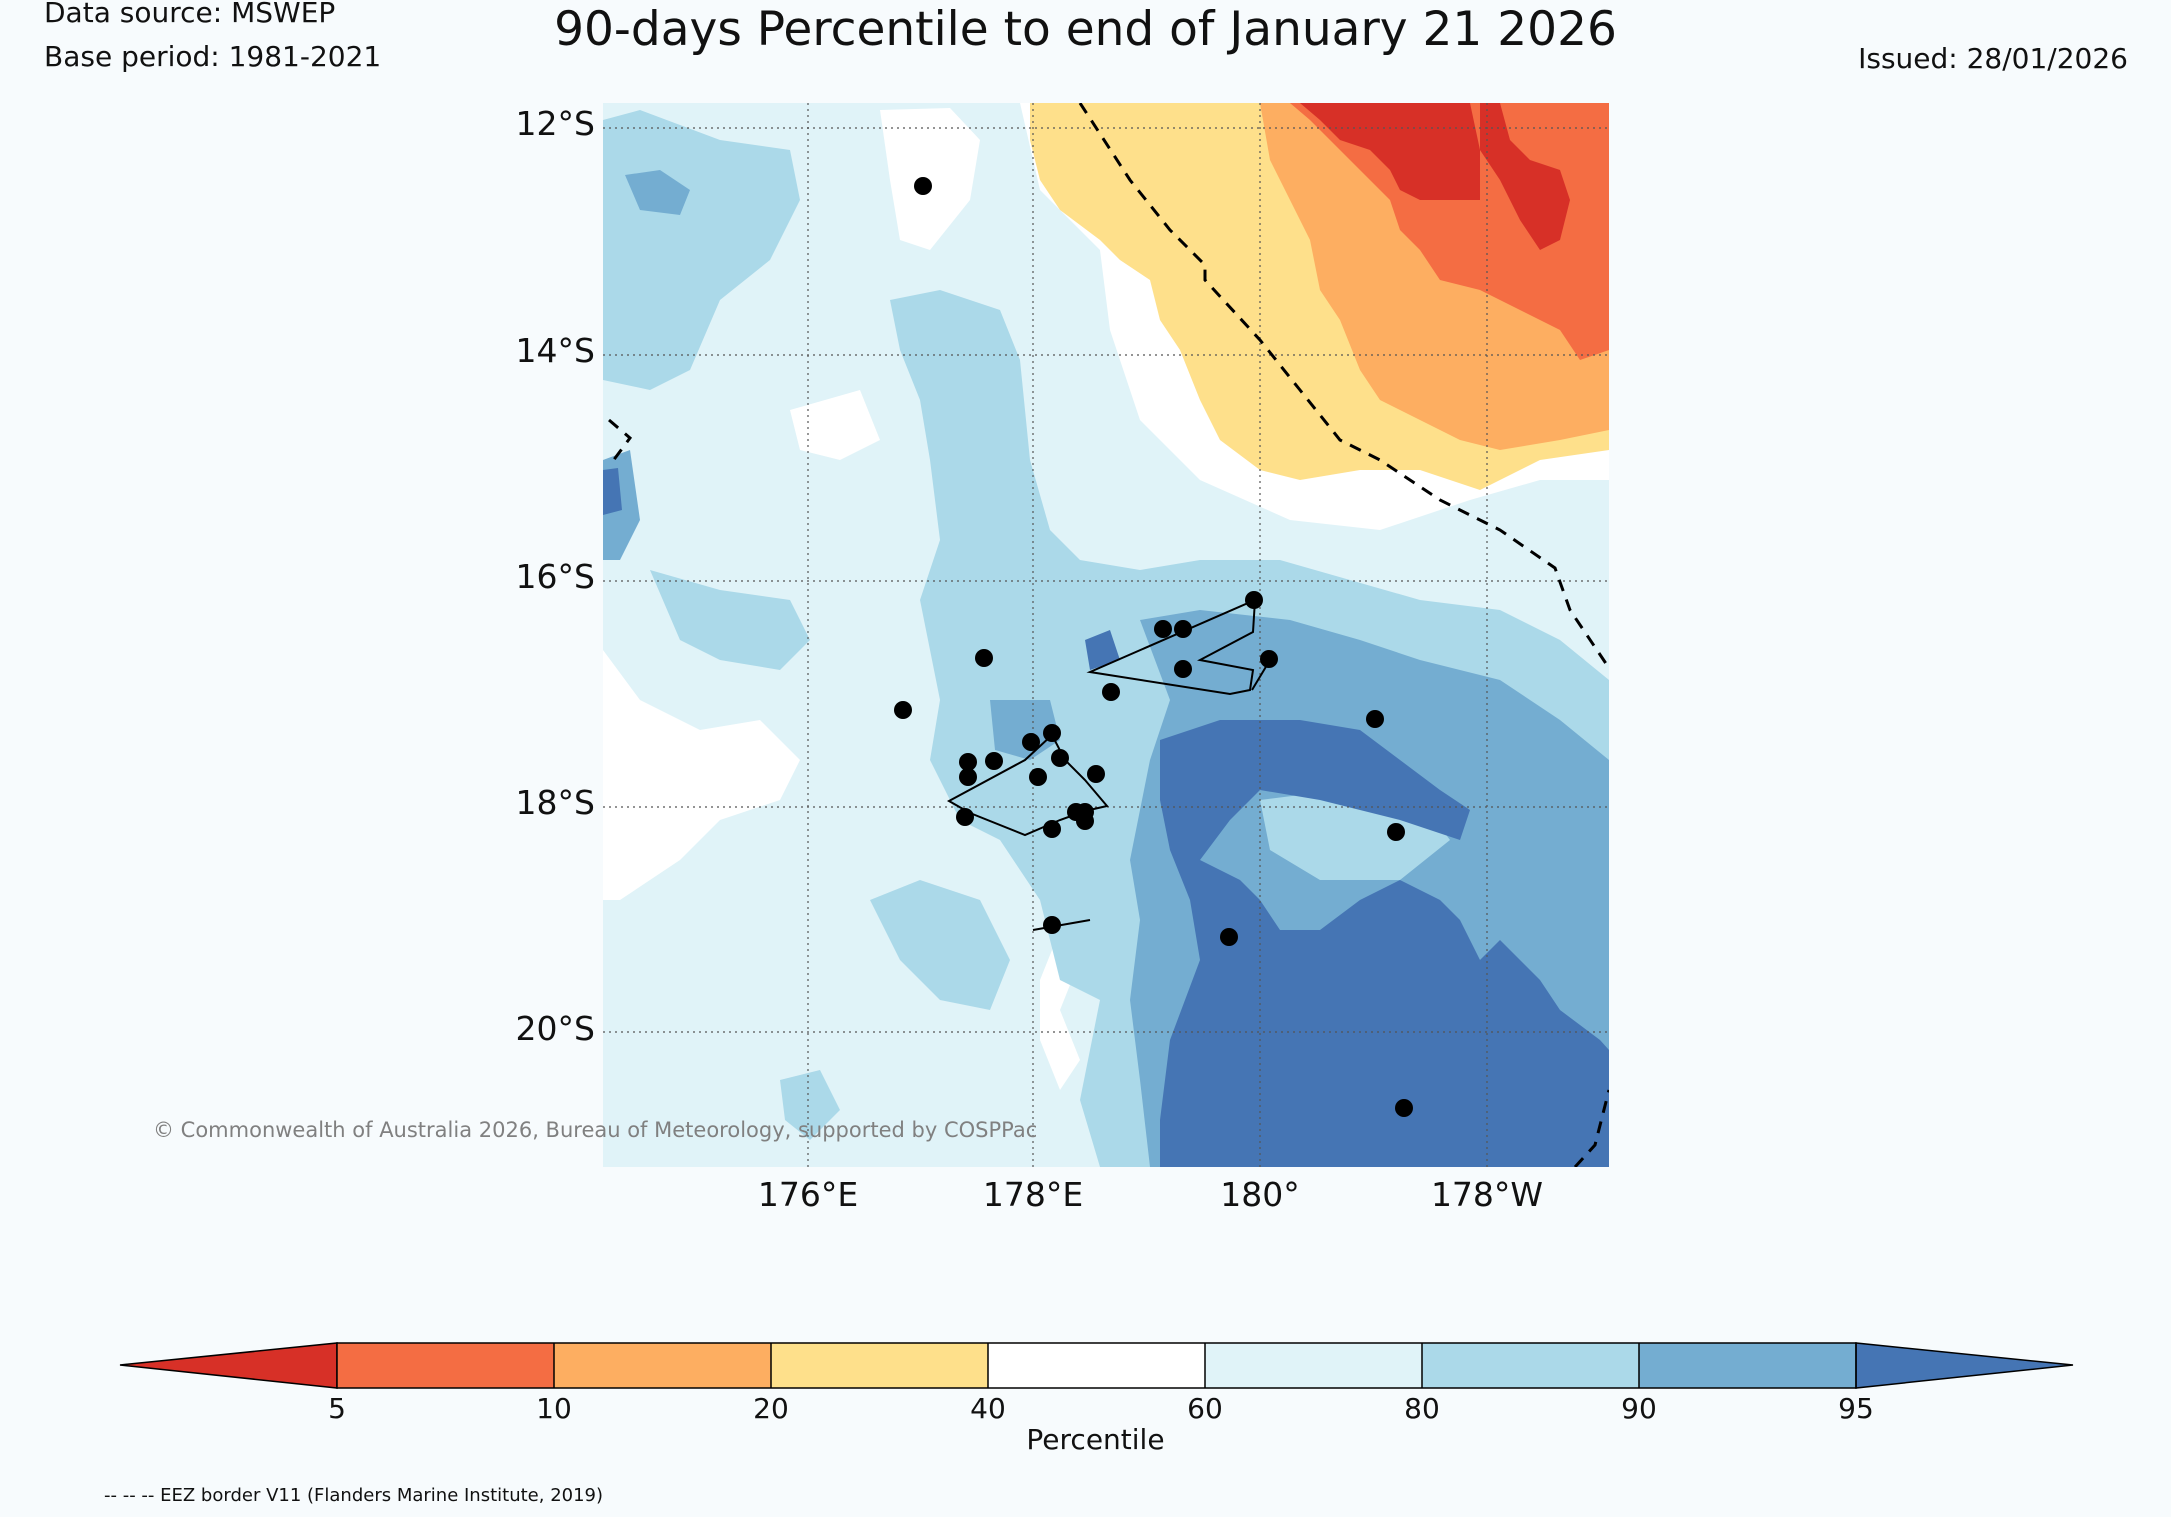  I want to click on colorbar-tick: 20, so click(771, 1408).